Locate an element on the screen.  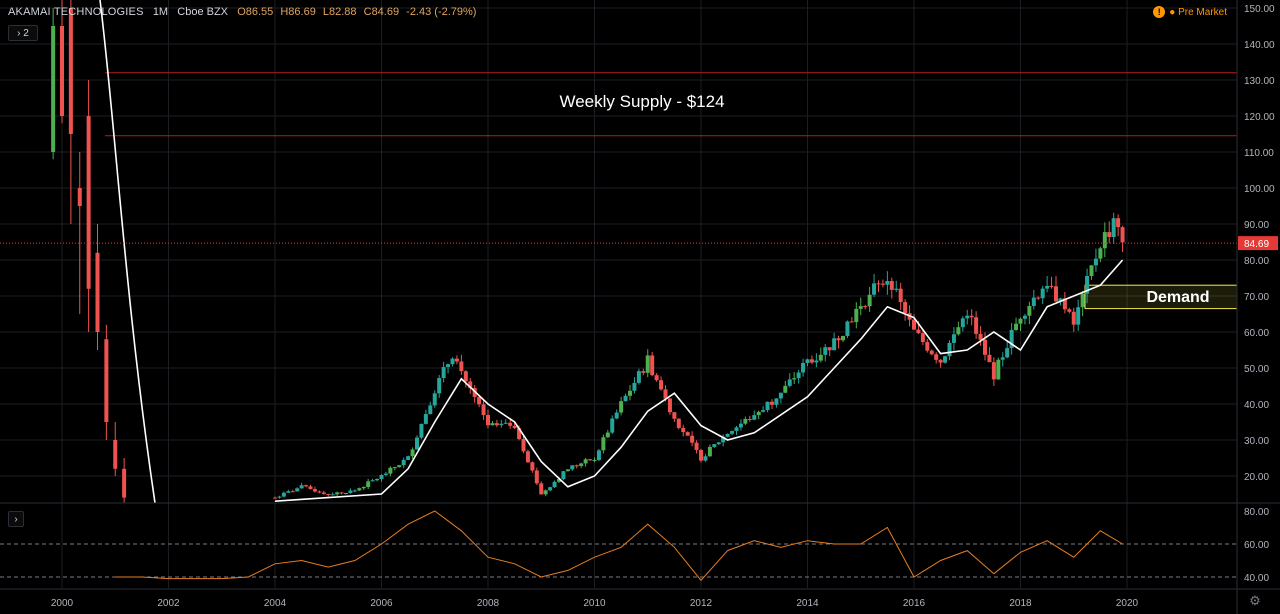
indicators-toggle-button: › 2 is located at coordinates (23, 33).